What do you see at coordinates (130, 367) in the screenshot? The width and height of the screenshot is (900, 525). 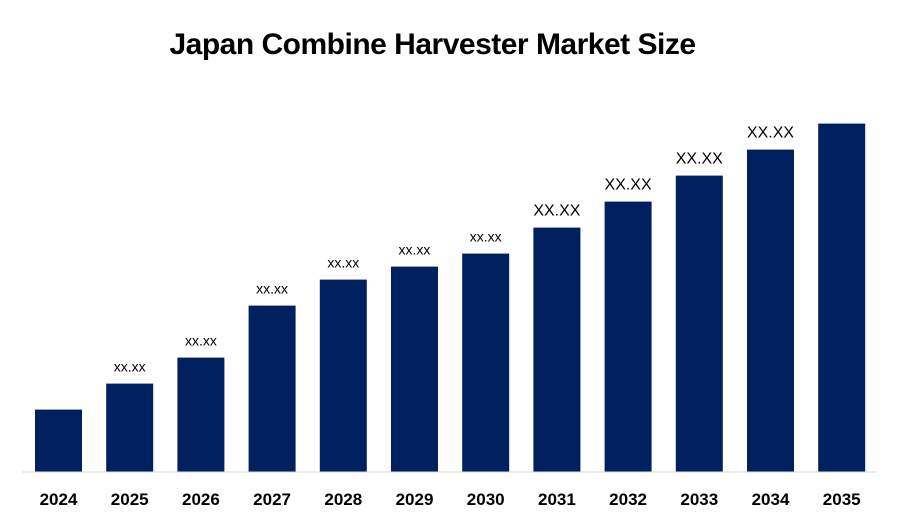 I see `data-label-2025: xx.xx` at bounding box center [130, 367].